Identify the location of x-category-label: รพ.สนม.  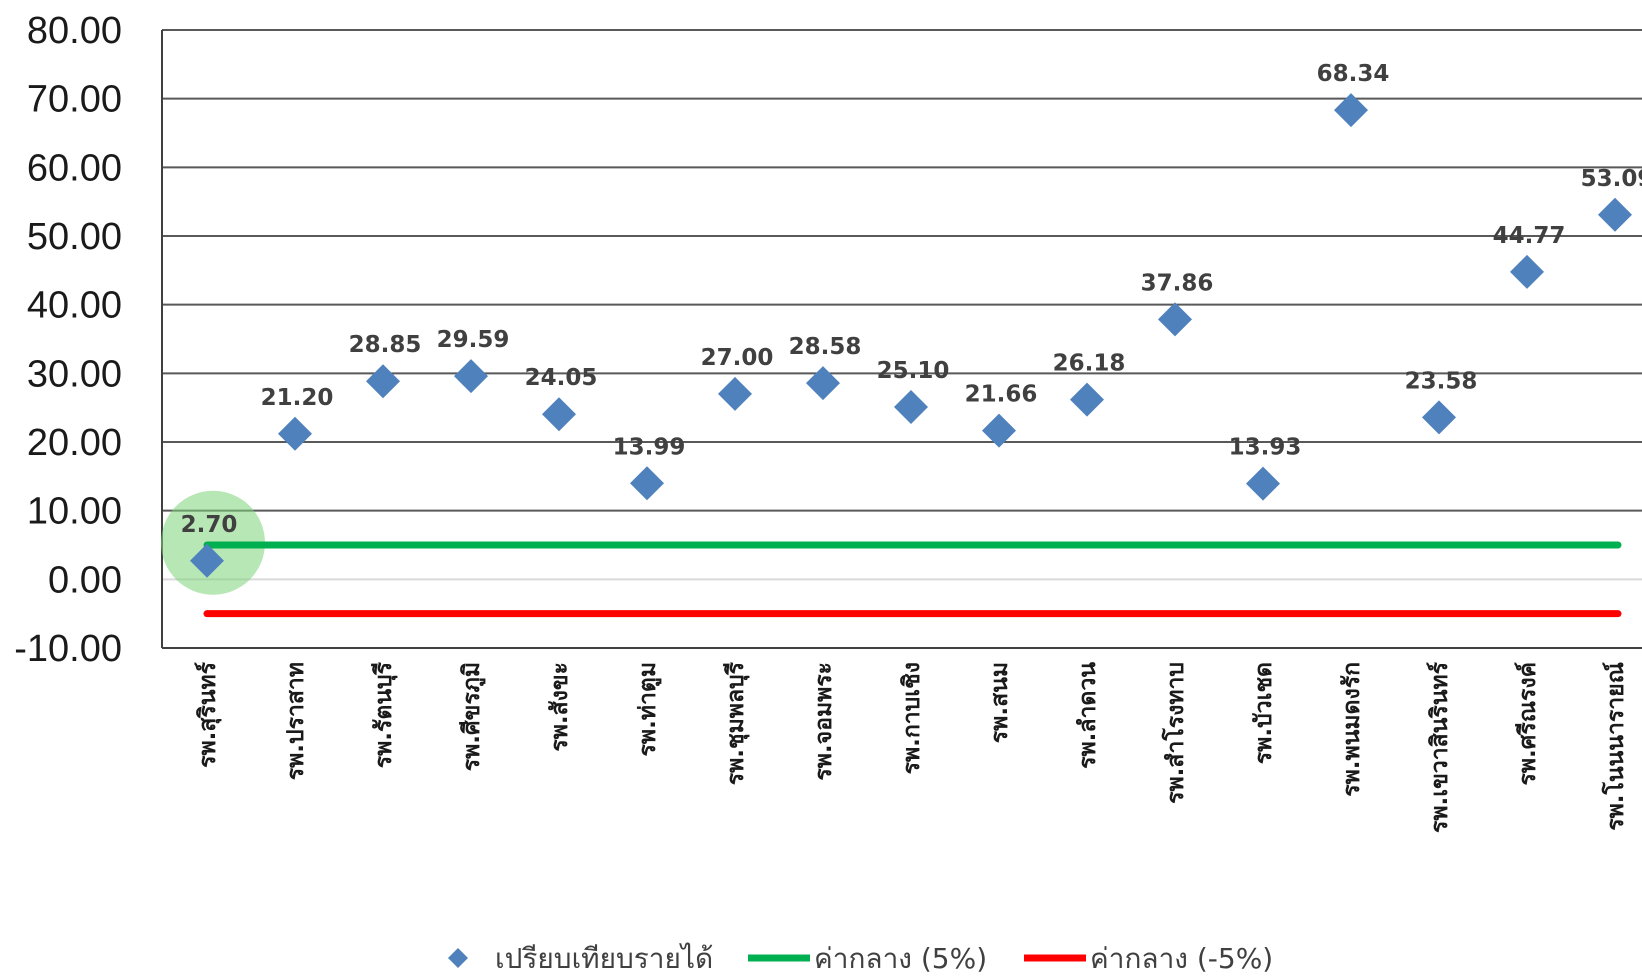
(1000, 702).